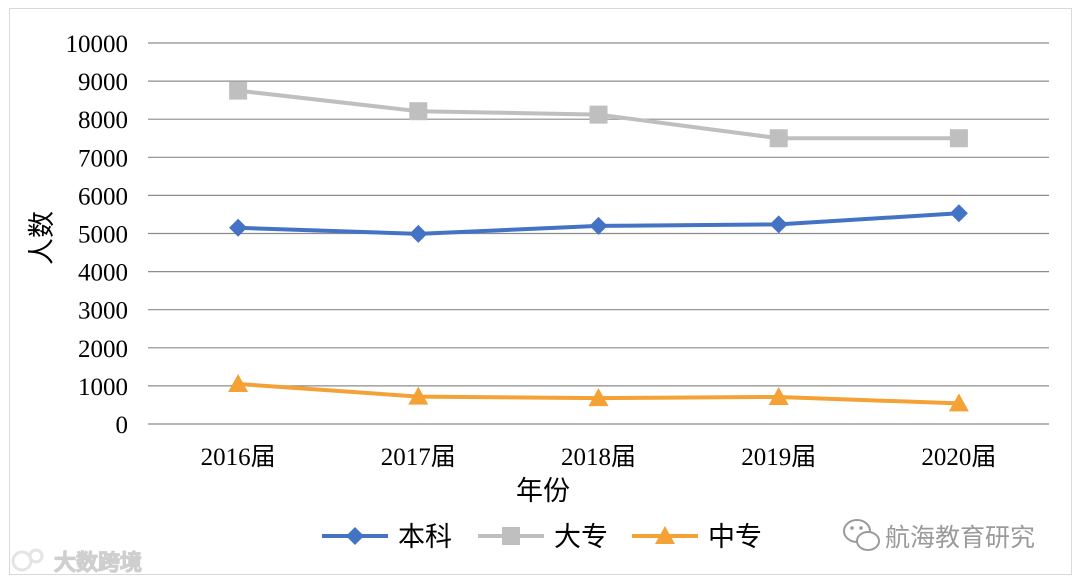 The image size is (1080, 582). I want to click on x-axis-title: 年份, so click(543, 491).